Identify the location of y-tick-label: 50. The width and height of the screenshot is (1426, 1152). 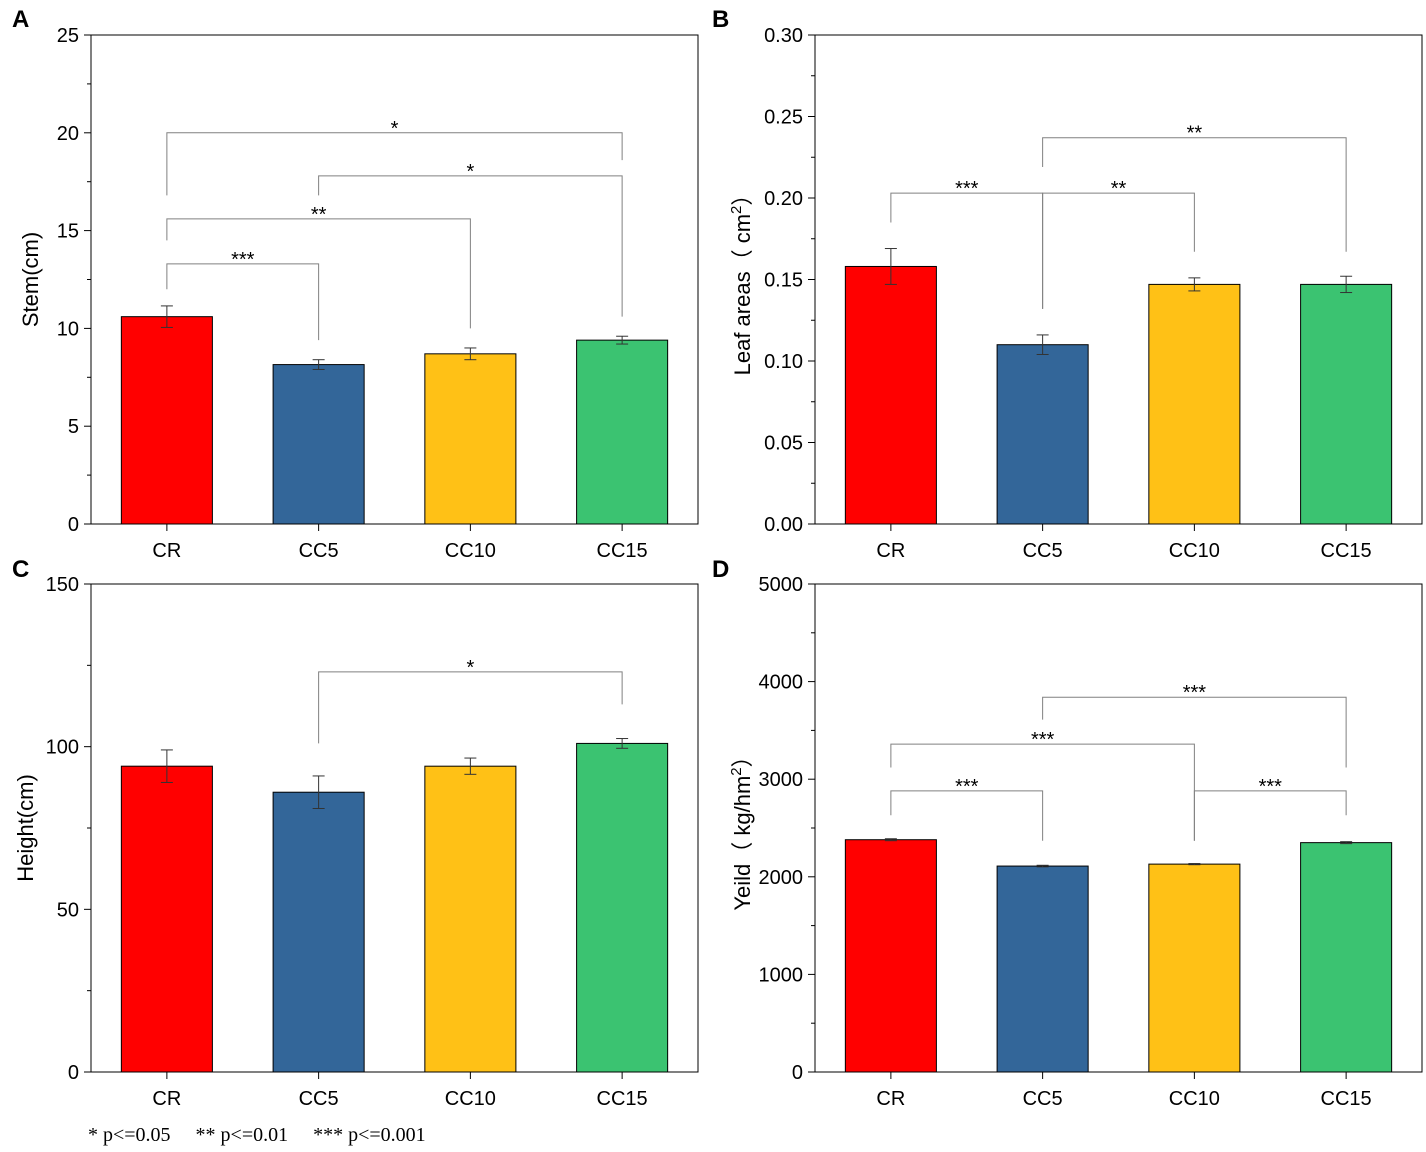
(68, 910).